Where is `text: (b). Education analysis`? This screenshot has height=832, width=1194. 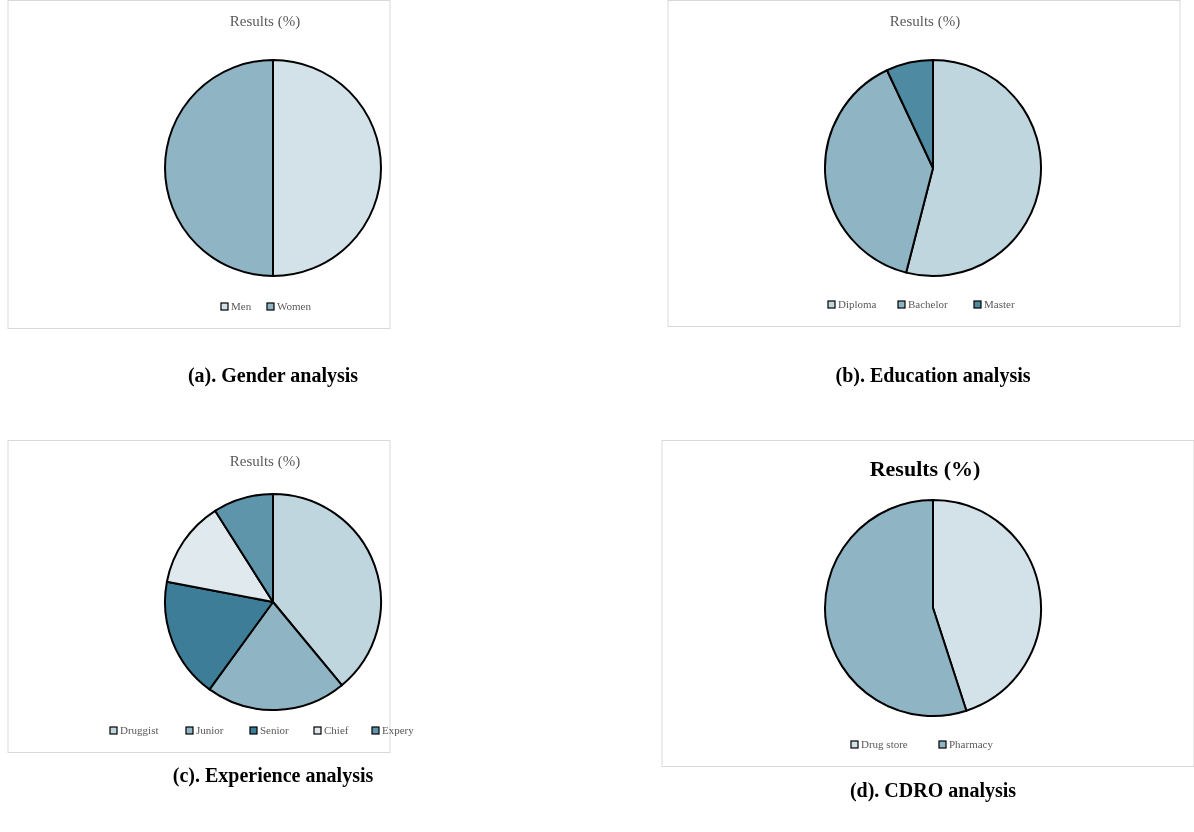 text: (b). Education analysis is located at coordinates (933, 375).